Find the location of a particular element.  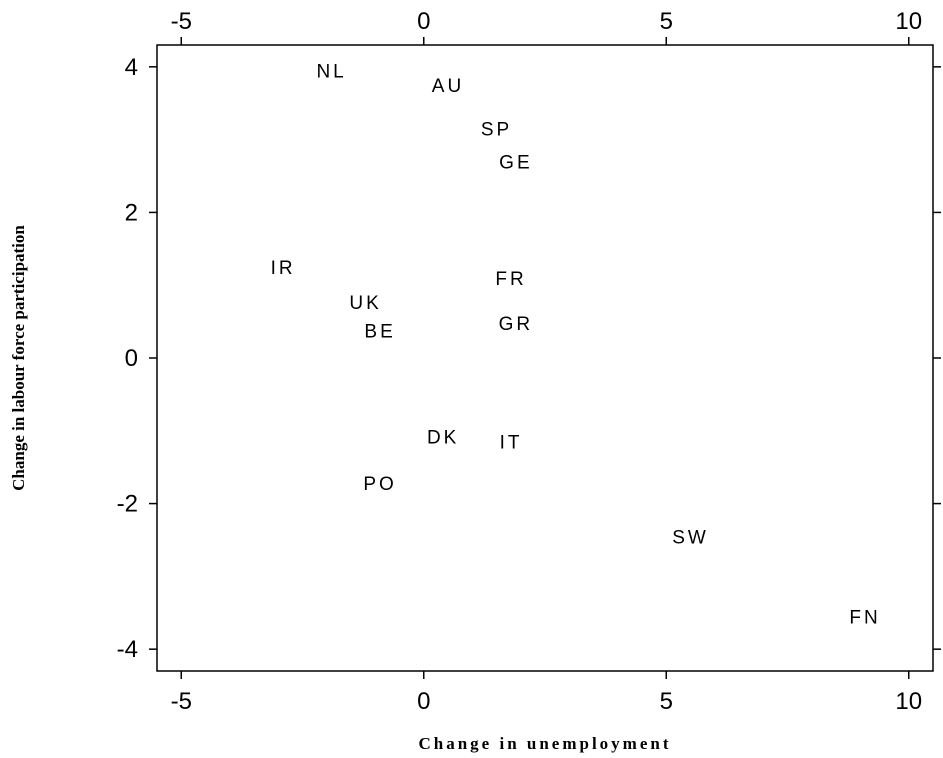

data-point-dk: DK is located at coordinates (443, 438).